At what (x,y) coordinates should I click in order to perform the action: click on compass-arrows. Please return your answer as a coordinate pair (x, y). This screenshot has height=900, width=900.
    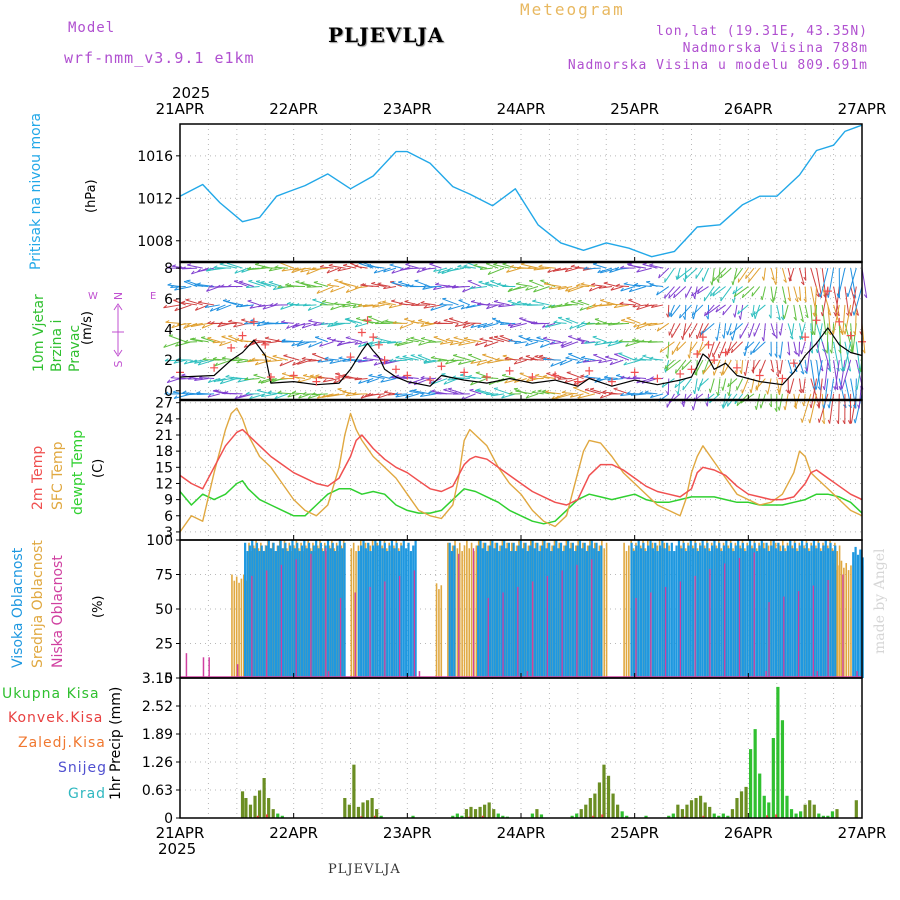
    Looking at the image, I should click on (118, 330).